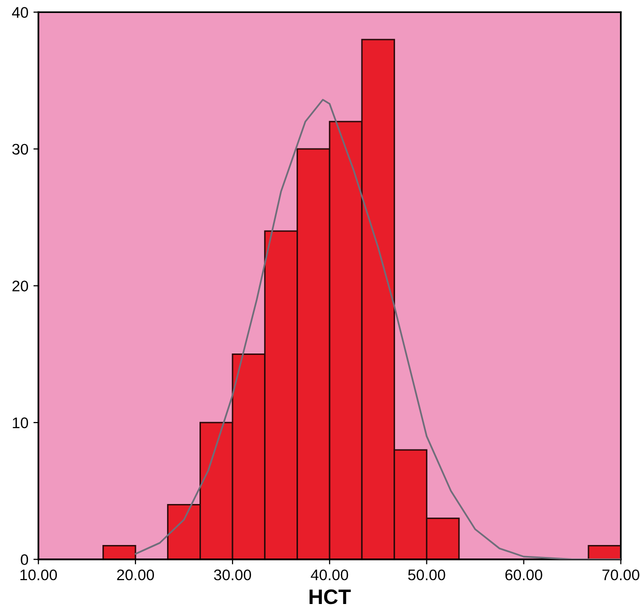 Image resolution: width=640 pixels, height=608 pixels. What do you see at coordinates (523, 574) in the screenshot?
I see `x-tick-label: 60.00` at bounding box center [523, 574].